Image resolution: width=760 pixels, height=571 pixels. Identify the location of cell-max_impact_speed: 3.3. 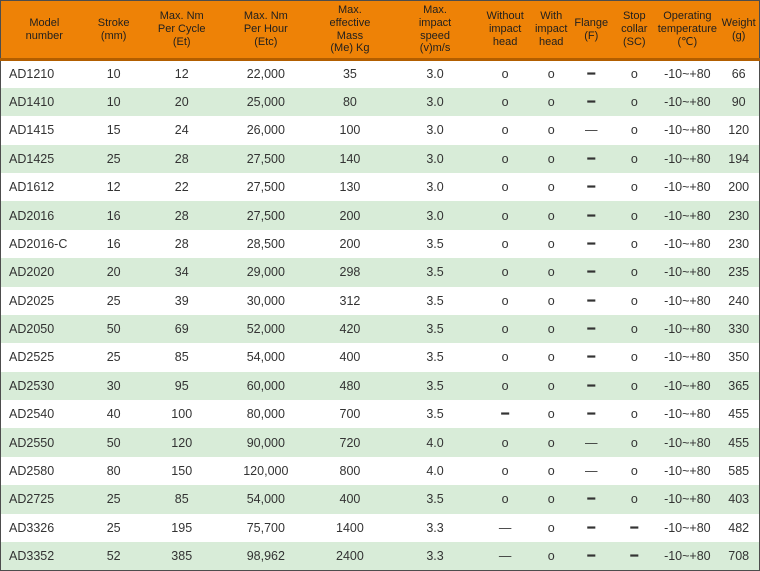
(435, 527).